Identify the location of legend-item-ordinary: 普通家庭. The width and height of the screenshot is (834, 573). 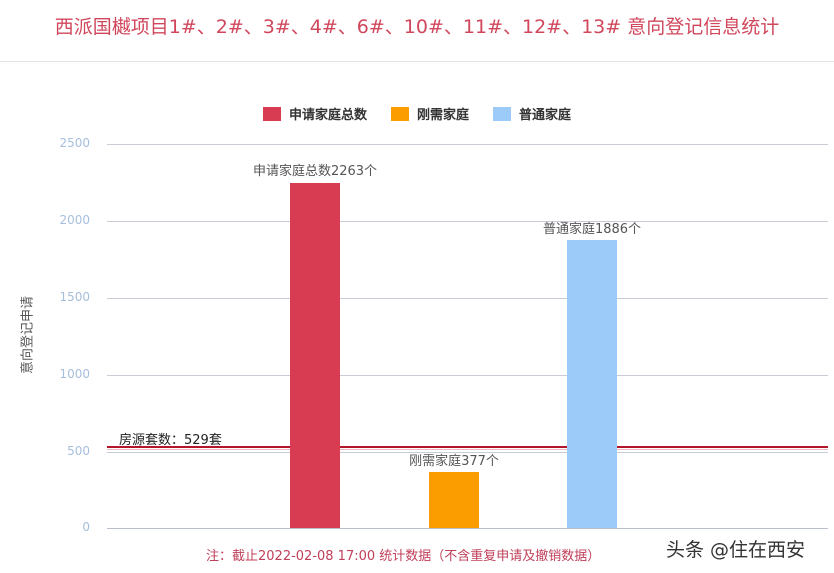
(532, 113).